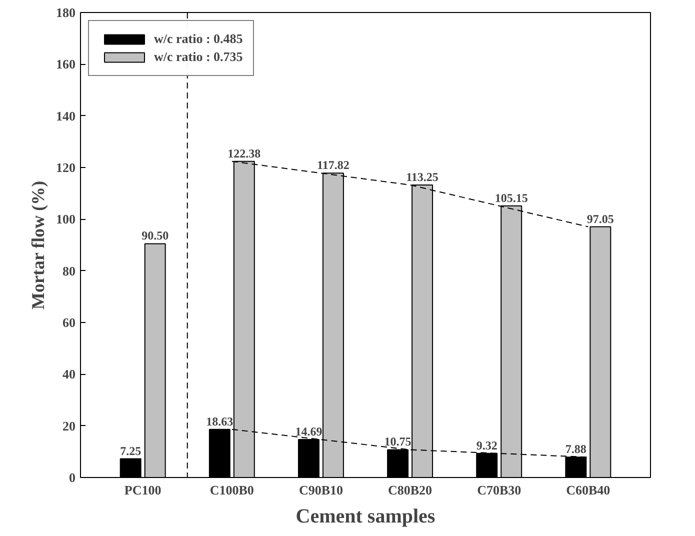 The width and height of the screenshot is (695, 536). Describe the element at coordinates (511, 197) in the screenshot. I see `data-label: 105.15` at that location.